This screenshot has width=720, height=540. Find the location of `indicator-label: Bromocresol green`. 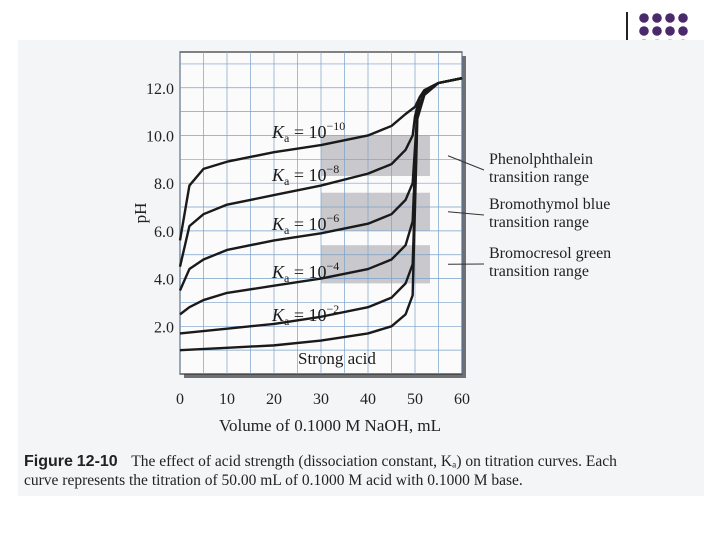

indicator-label: Bromocresol green is located at coordinates (550, 253).